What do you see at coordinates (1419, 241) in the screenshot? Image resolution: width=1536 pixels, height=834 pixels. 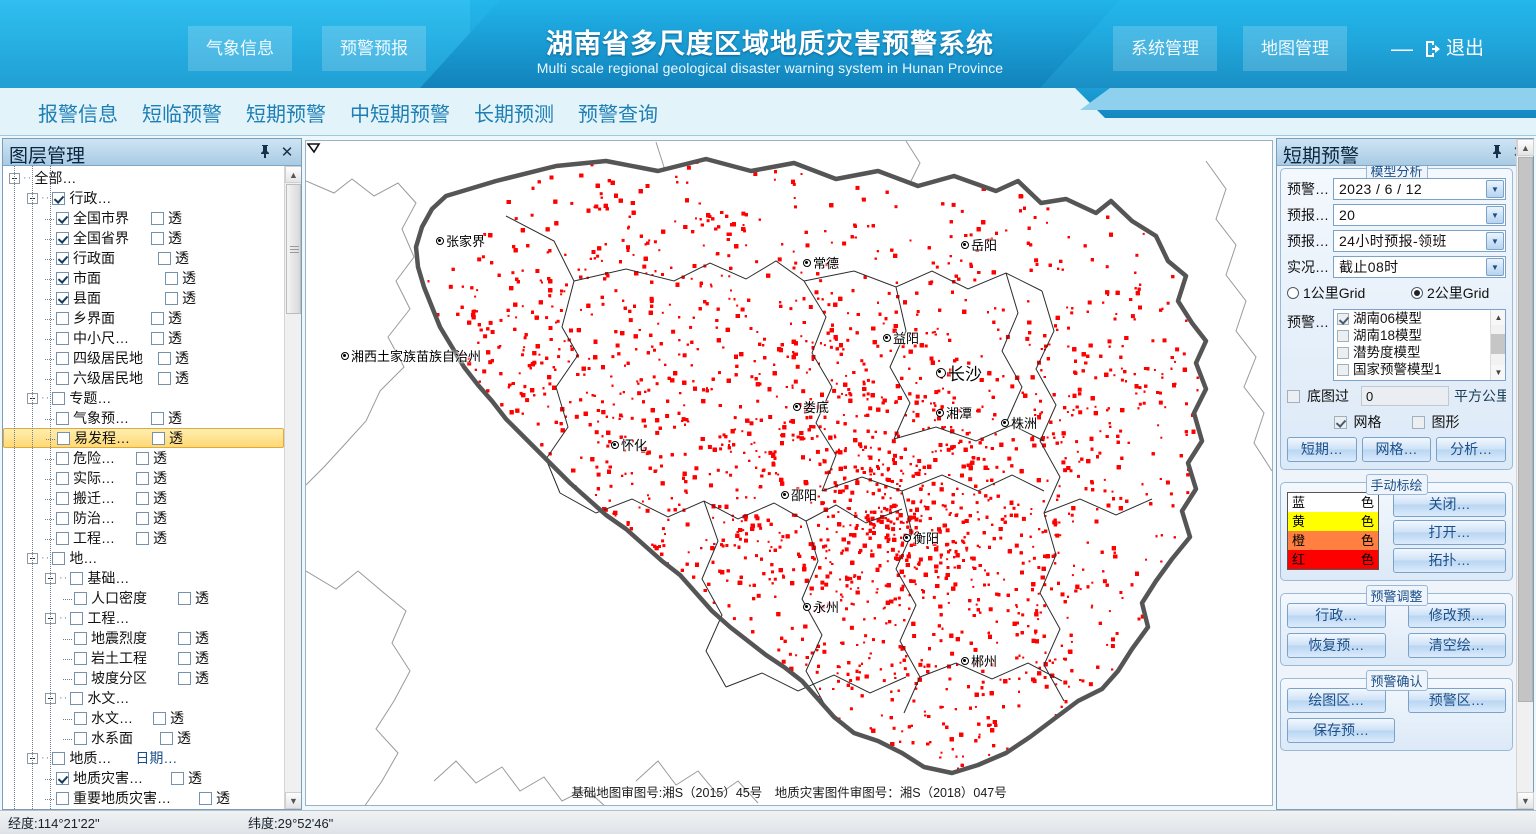 I see `forecast-type-combo: 24小时预报-领班 ▼` at bounding box center [1419, 241].